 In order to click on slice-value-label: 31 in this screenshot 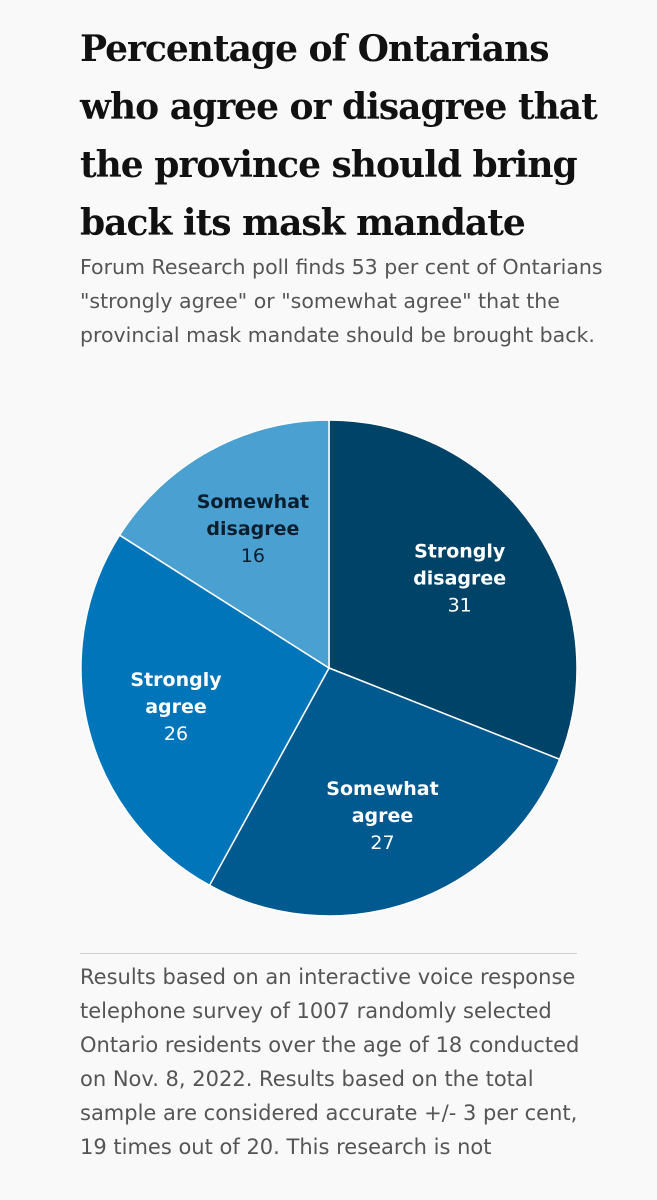, I will do `click(460, 606)`.